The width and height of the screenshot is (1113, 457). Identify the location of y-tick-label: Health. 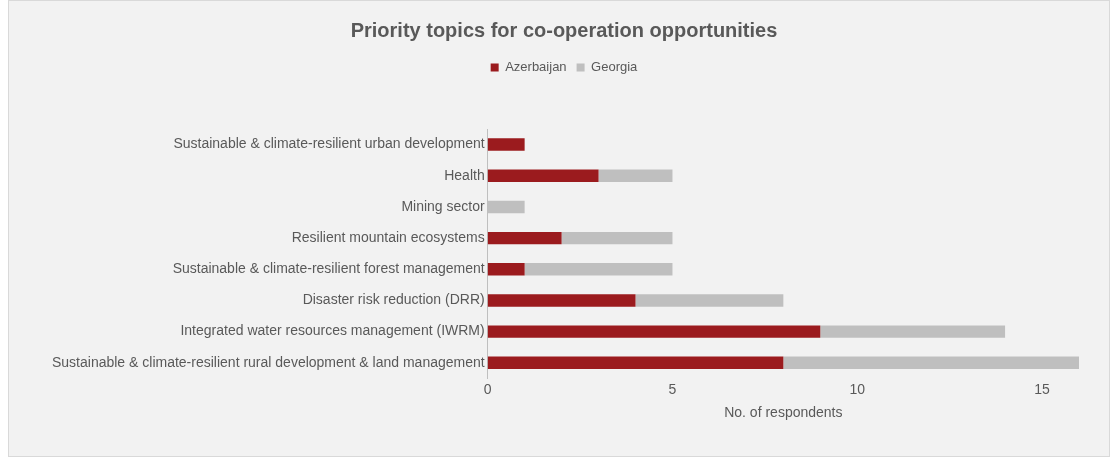
(464, 174).